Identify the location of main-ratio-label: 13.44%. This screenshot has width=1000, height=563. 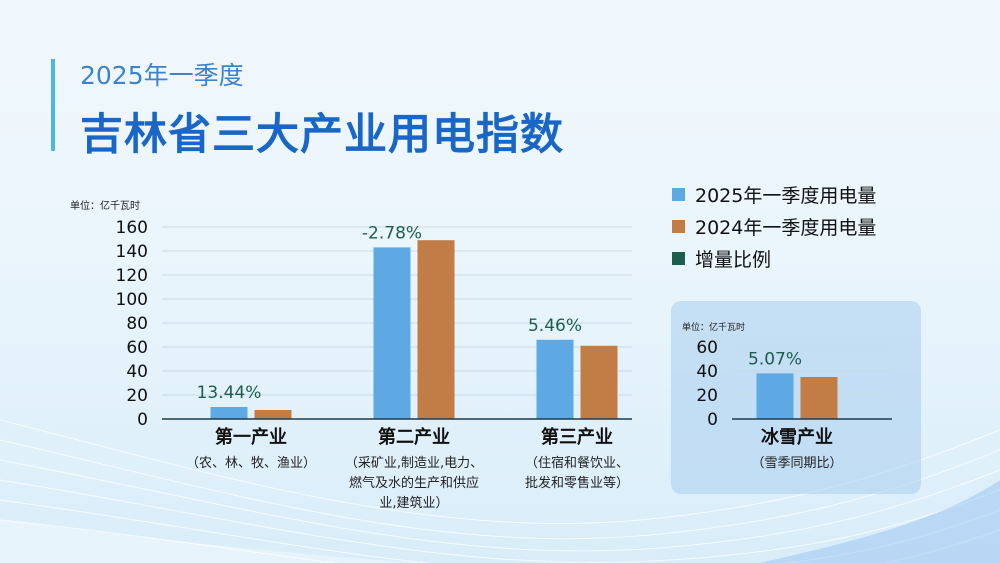
(229, 393).